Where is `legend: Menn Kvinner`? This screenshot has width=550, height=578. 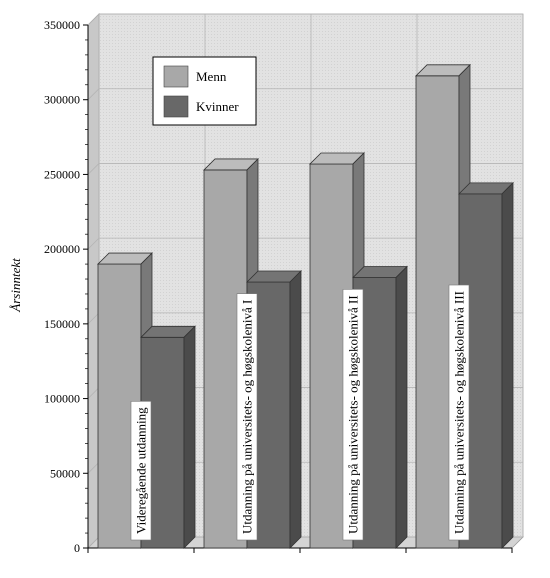 legend: Menn Kvinner is located at coordinates (204, 91).